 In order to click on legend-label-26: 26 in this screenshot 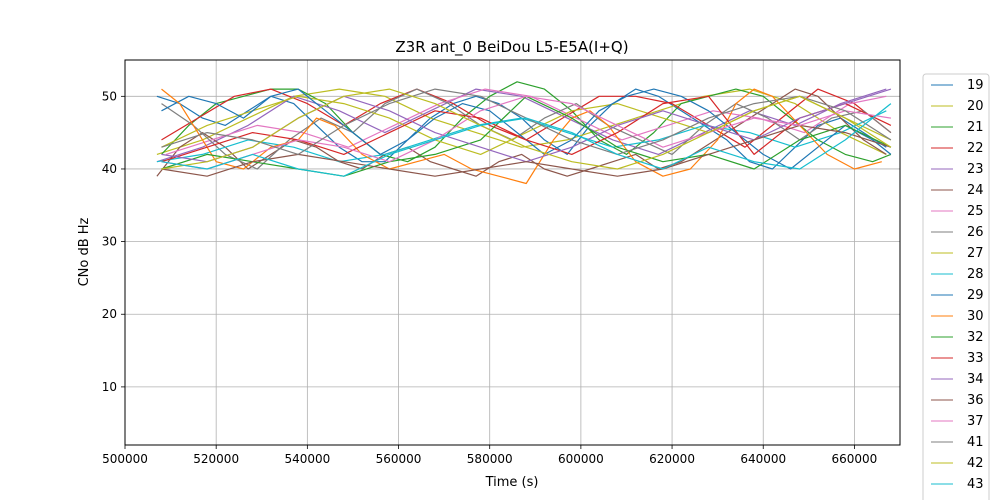, I will do `click(975, 232)`.